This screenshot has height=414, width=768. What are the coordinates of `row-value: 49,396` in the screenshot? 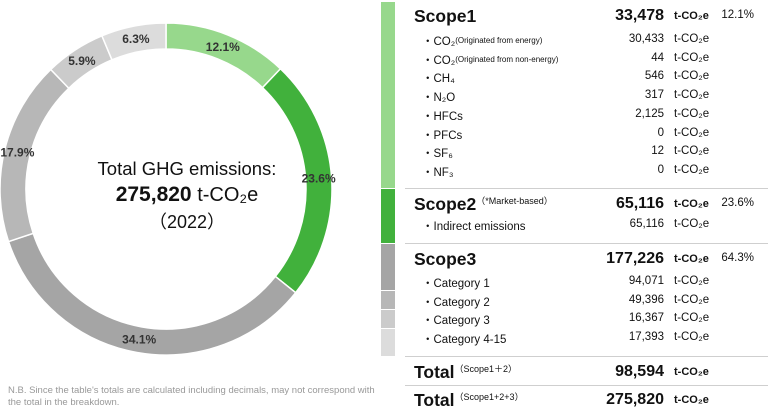 It's located at (646, 299).